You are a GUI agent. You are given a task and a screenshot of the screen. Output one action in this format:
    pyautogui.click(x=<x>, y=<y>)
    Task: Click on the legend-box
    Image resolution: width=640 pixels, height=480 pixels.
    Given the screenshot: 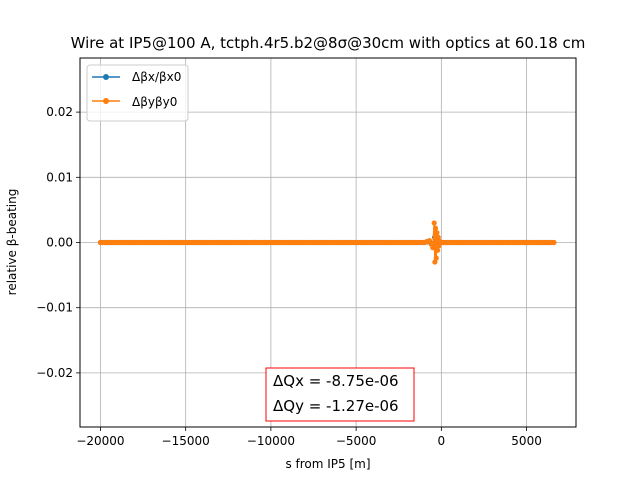 What is the action you would take?
    pyautogui.click(x=137, y=93)
    